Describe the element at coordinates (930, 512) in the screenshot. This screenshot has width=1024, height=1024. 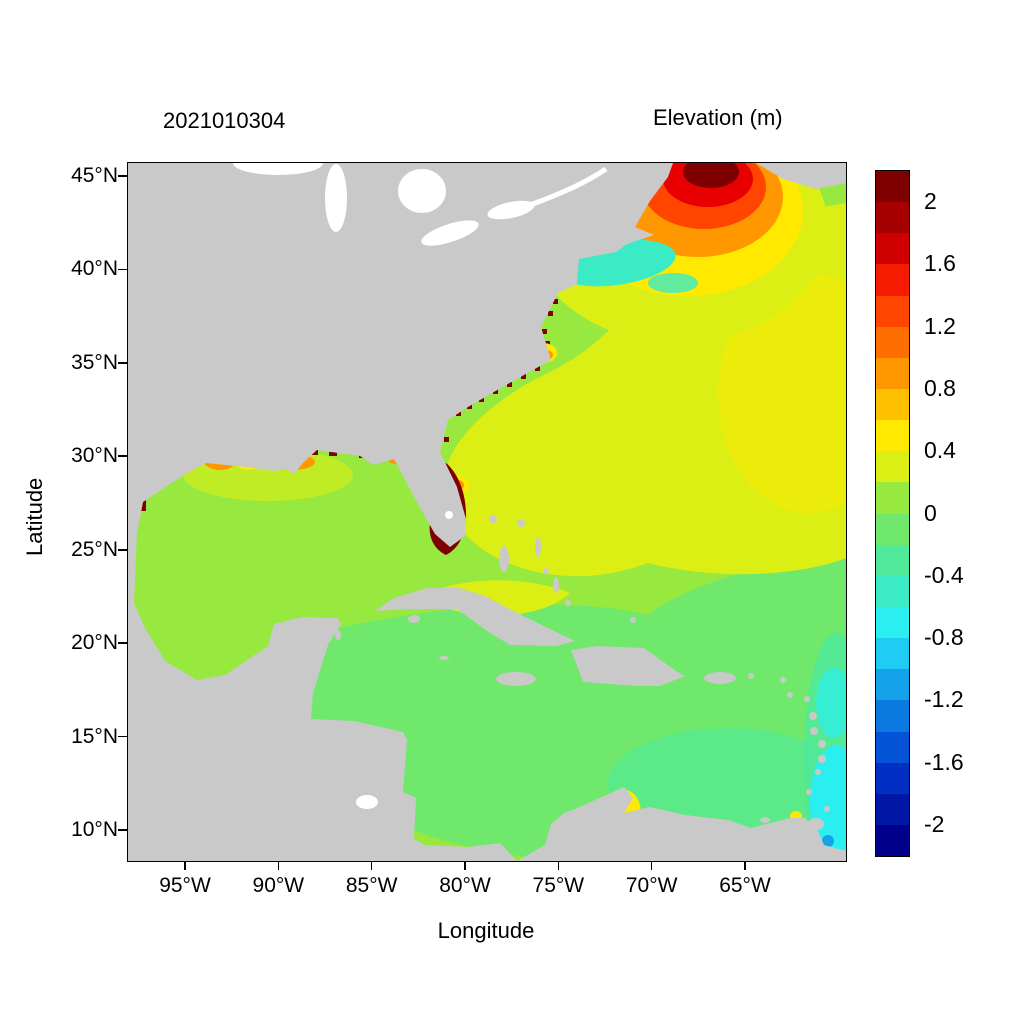
I see `colorbar-tick-label: 0` at that location.